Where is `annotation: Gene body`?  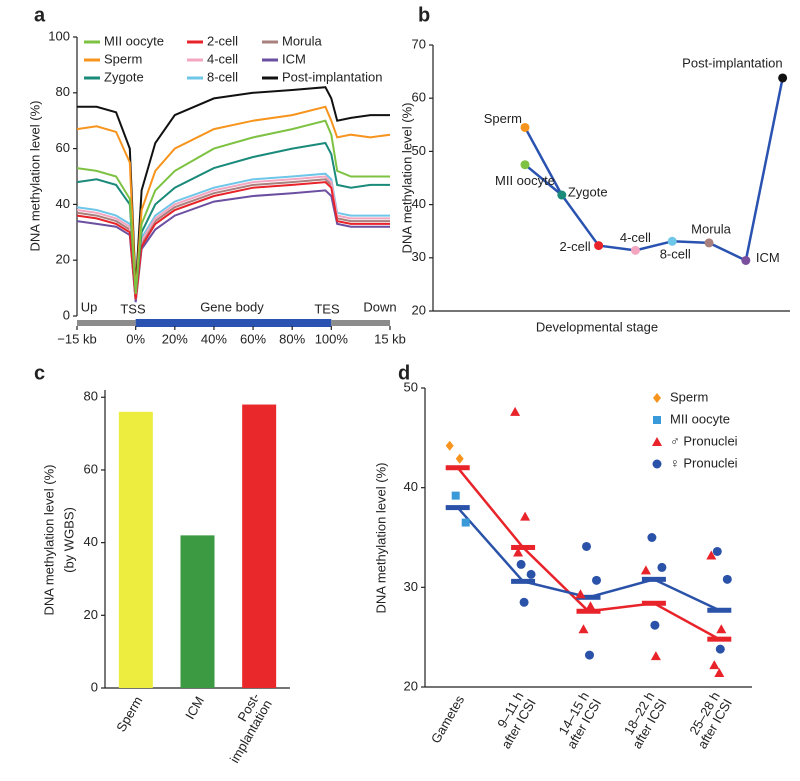
annotation: Gene body is located at coordinates (232, 306).